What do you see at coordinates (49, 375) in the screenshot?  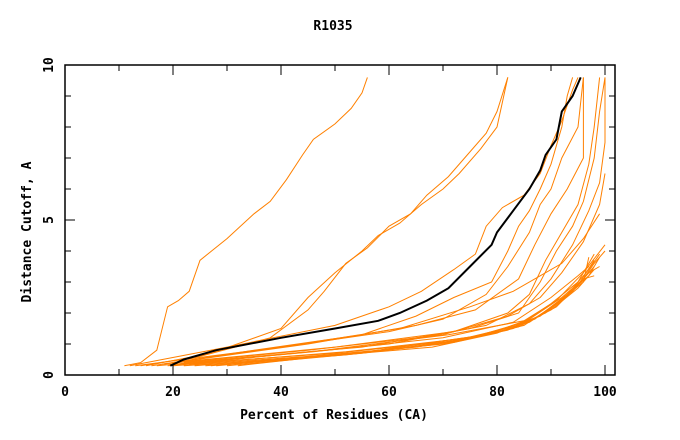 I see `y-tick-label: 0` at bounding box center [49, 375].